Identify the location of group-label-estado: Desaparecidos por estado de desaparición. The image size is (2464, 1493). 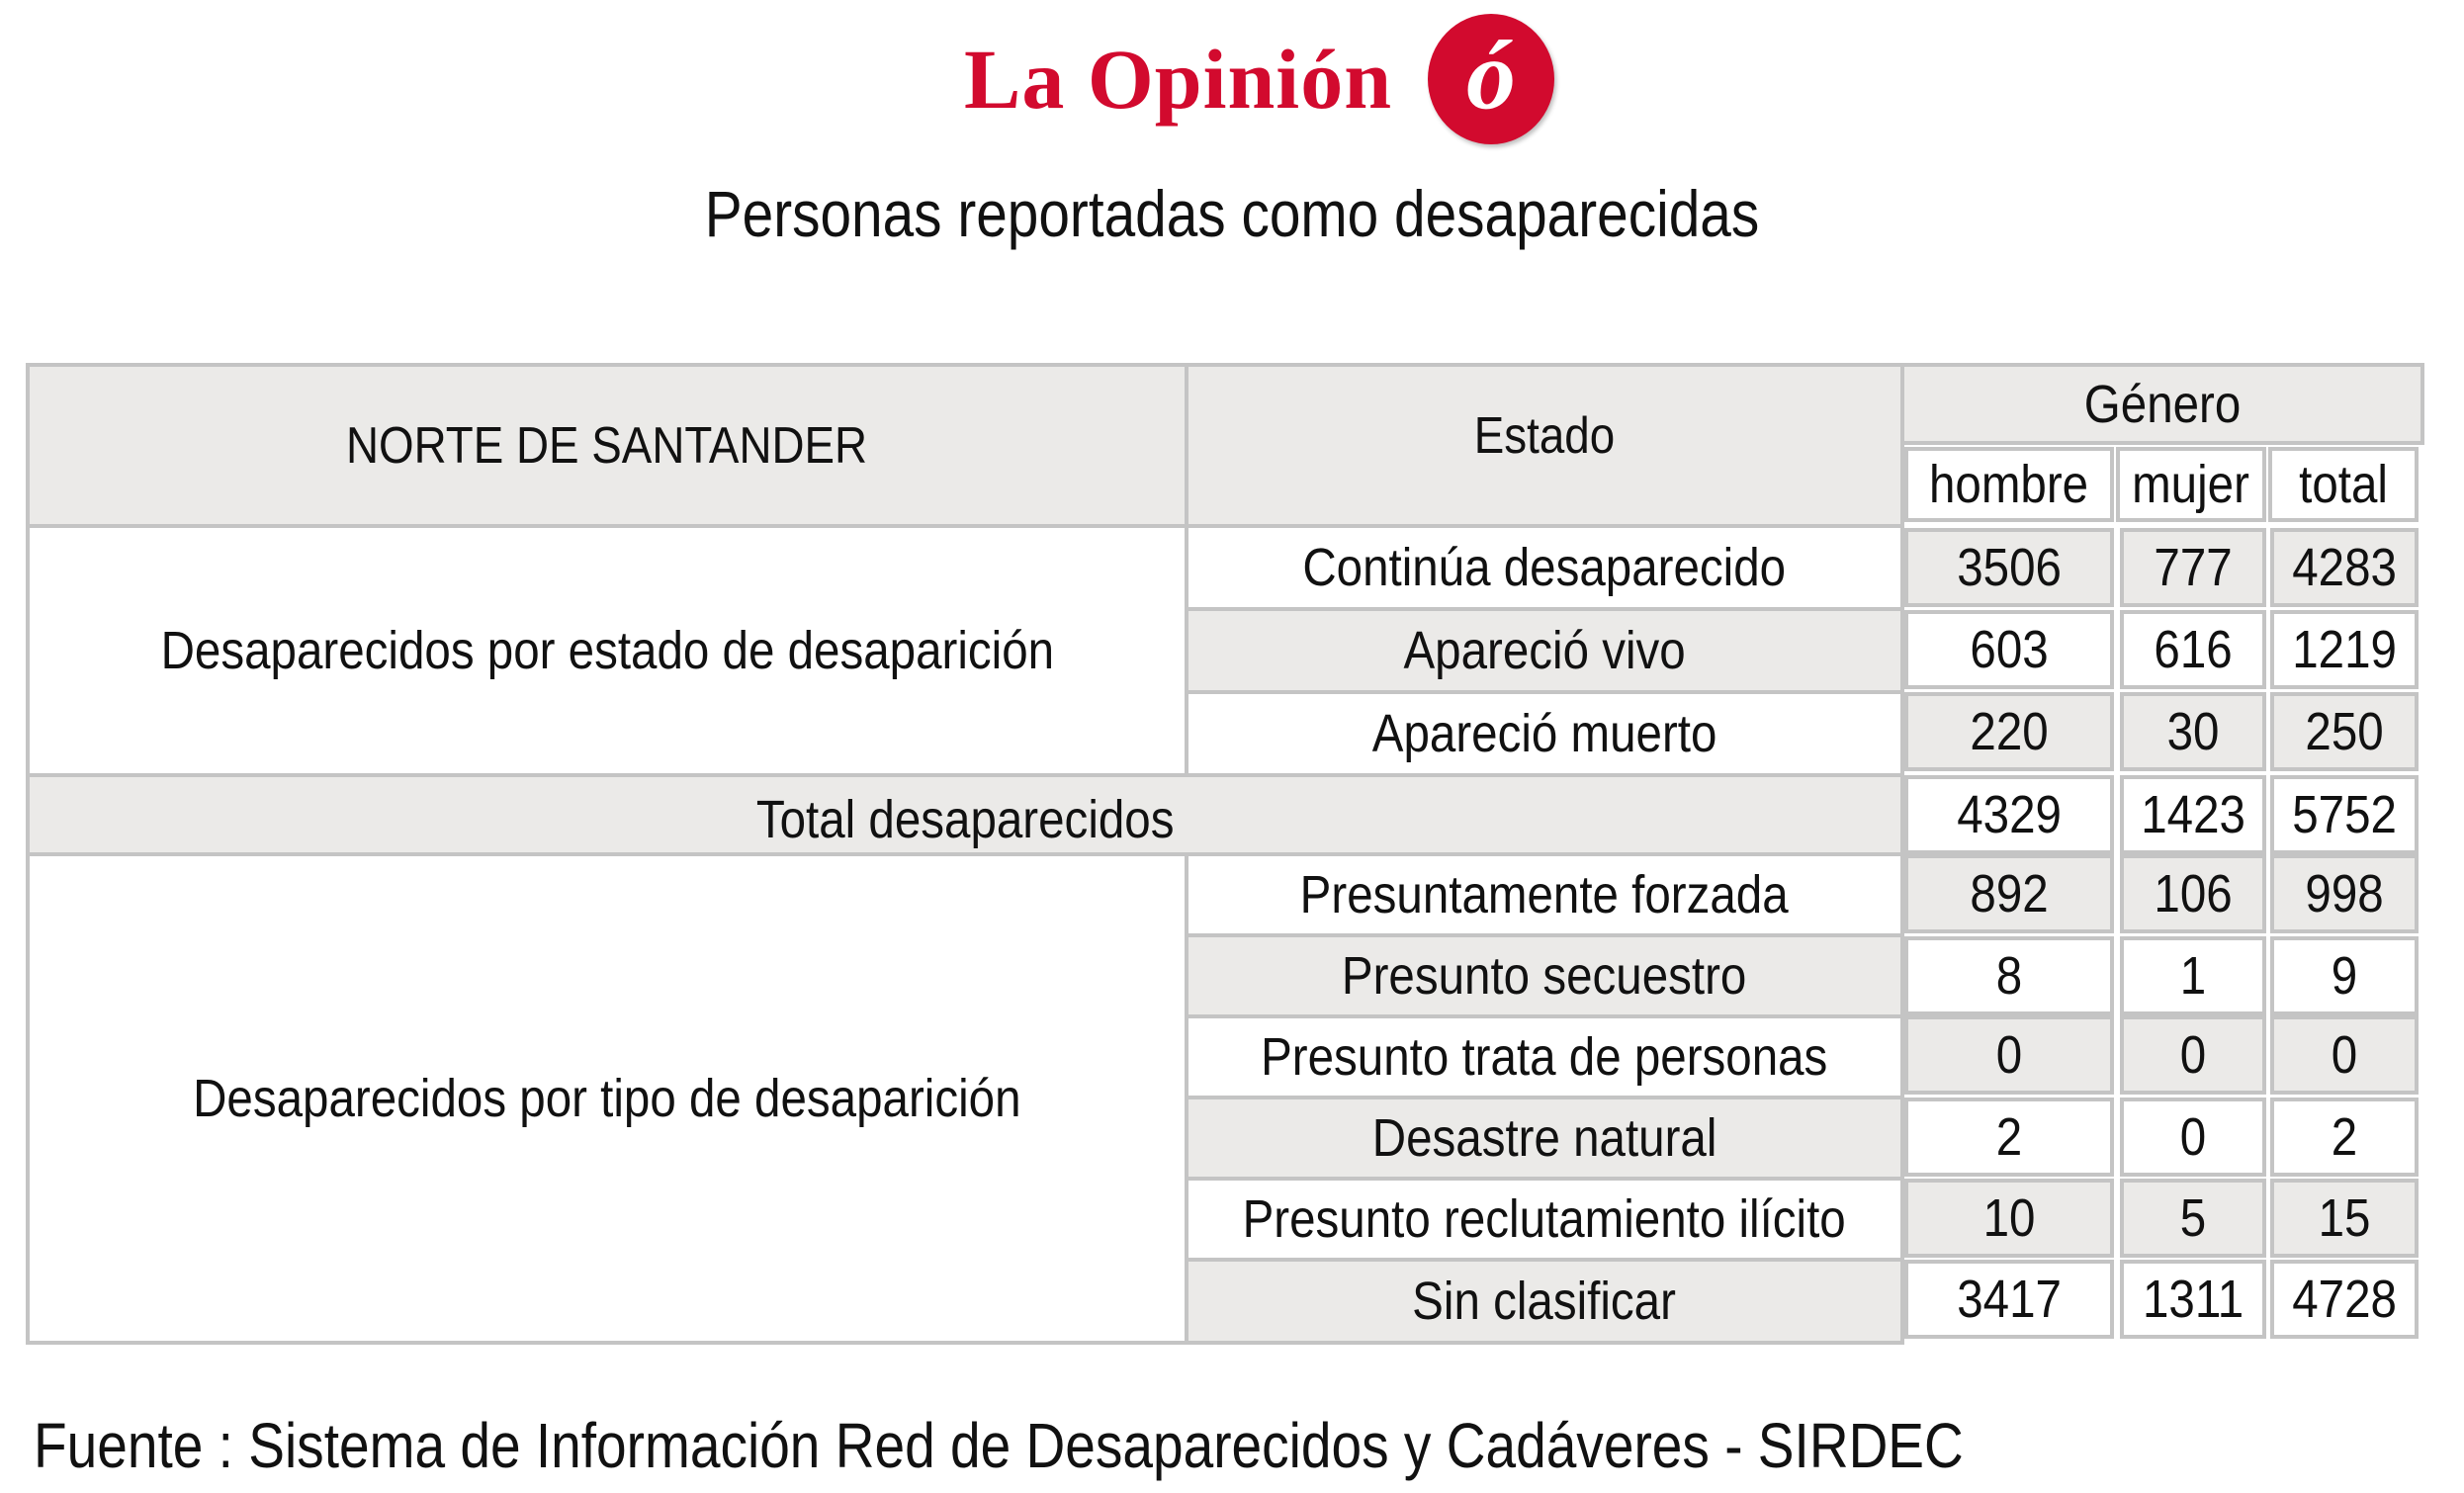
(607, 651).